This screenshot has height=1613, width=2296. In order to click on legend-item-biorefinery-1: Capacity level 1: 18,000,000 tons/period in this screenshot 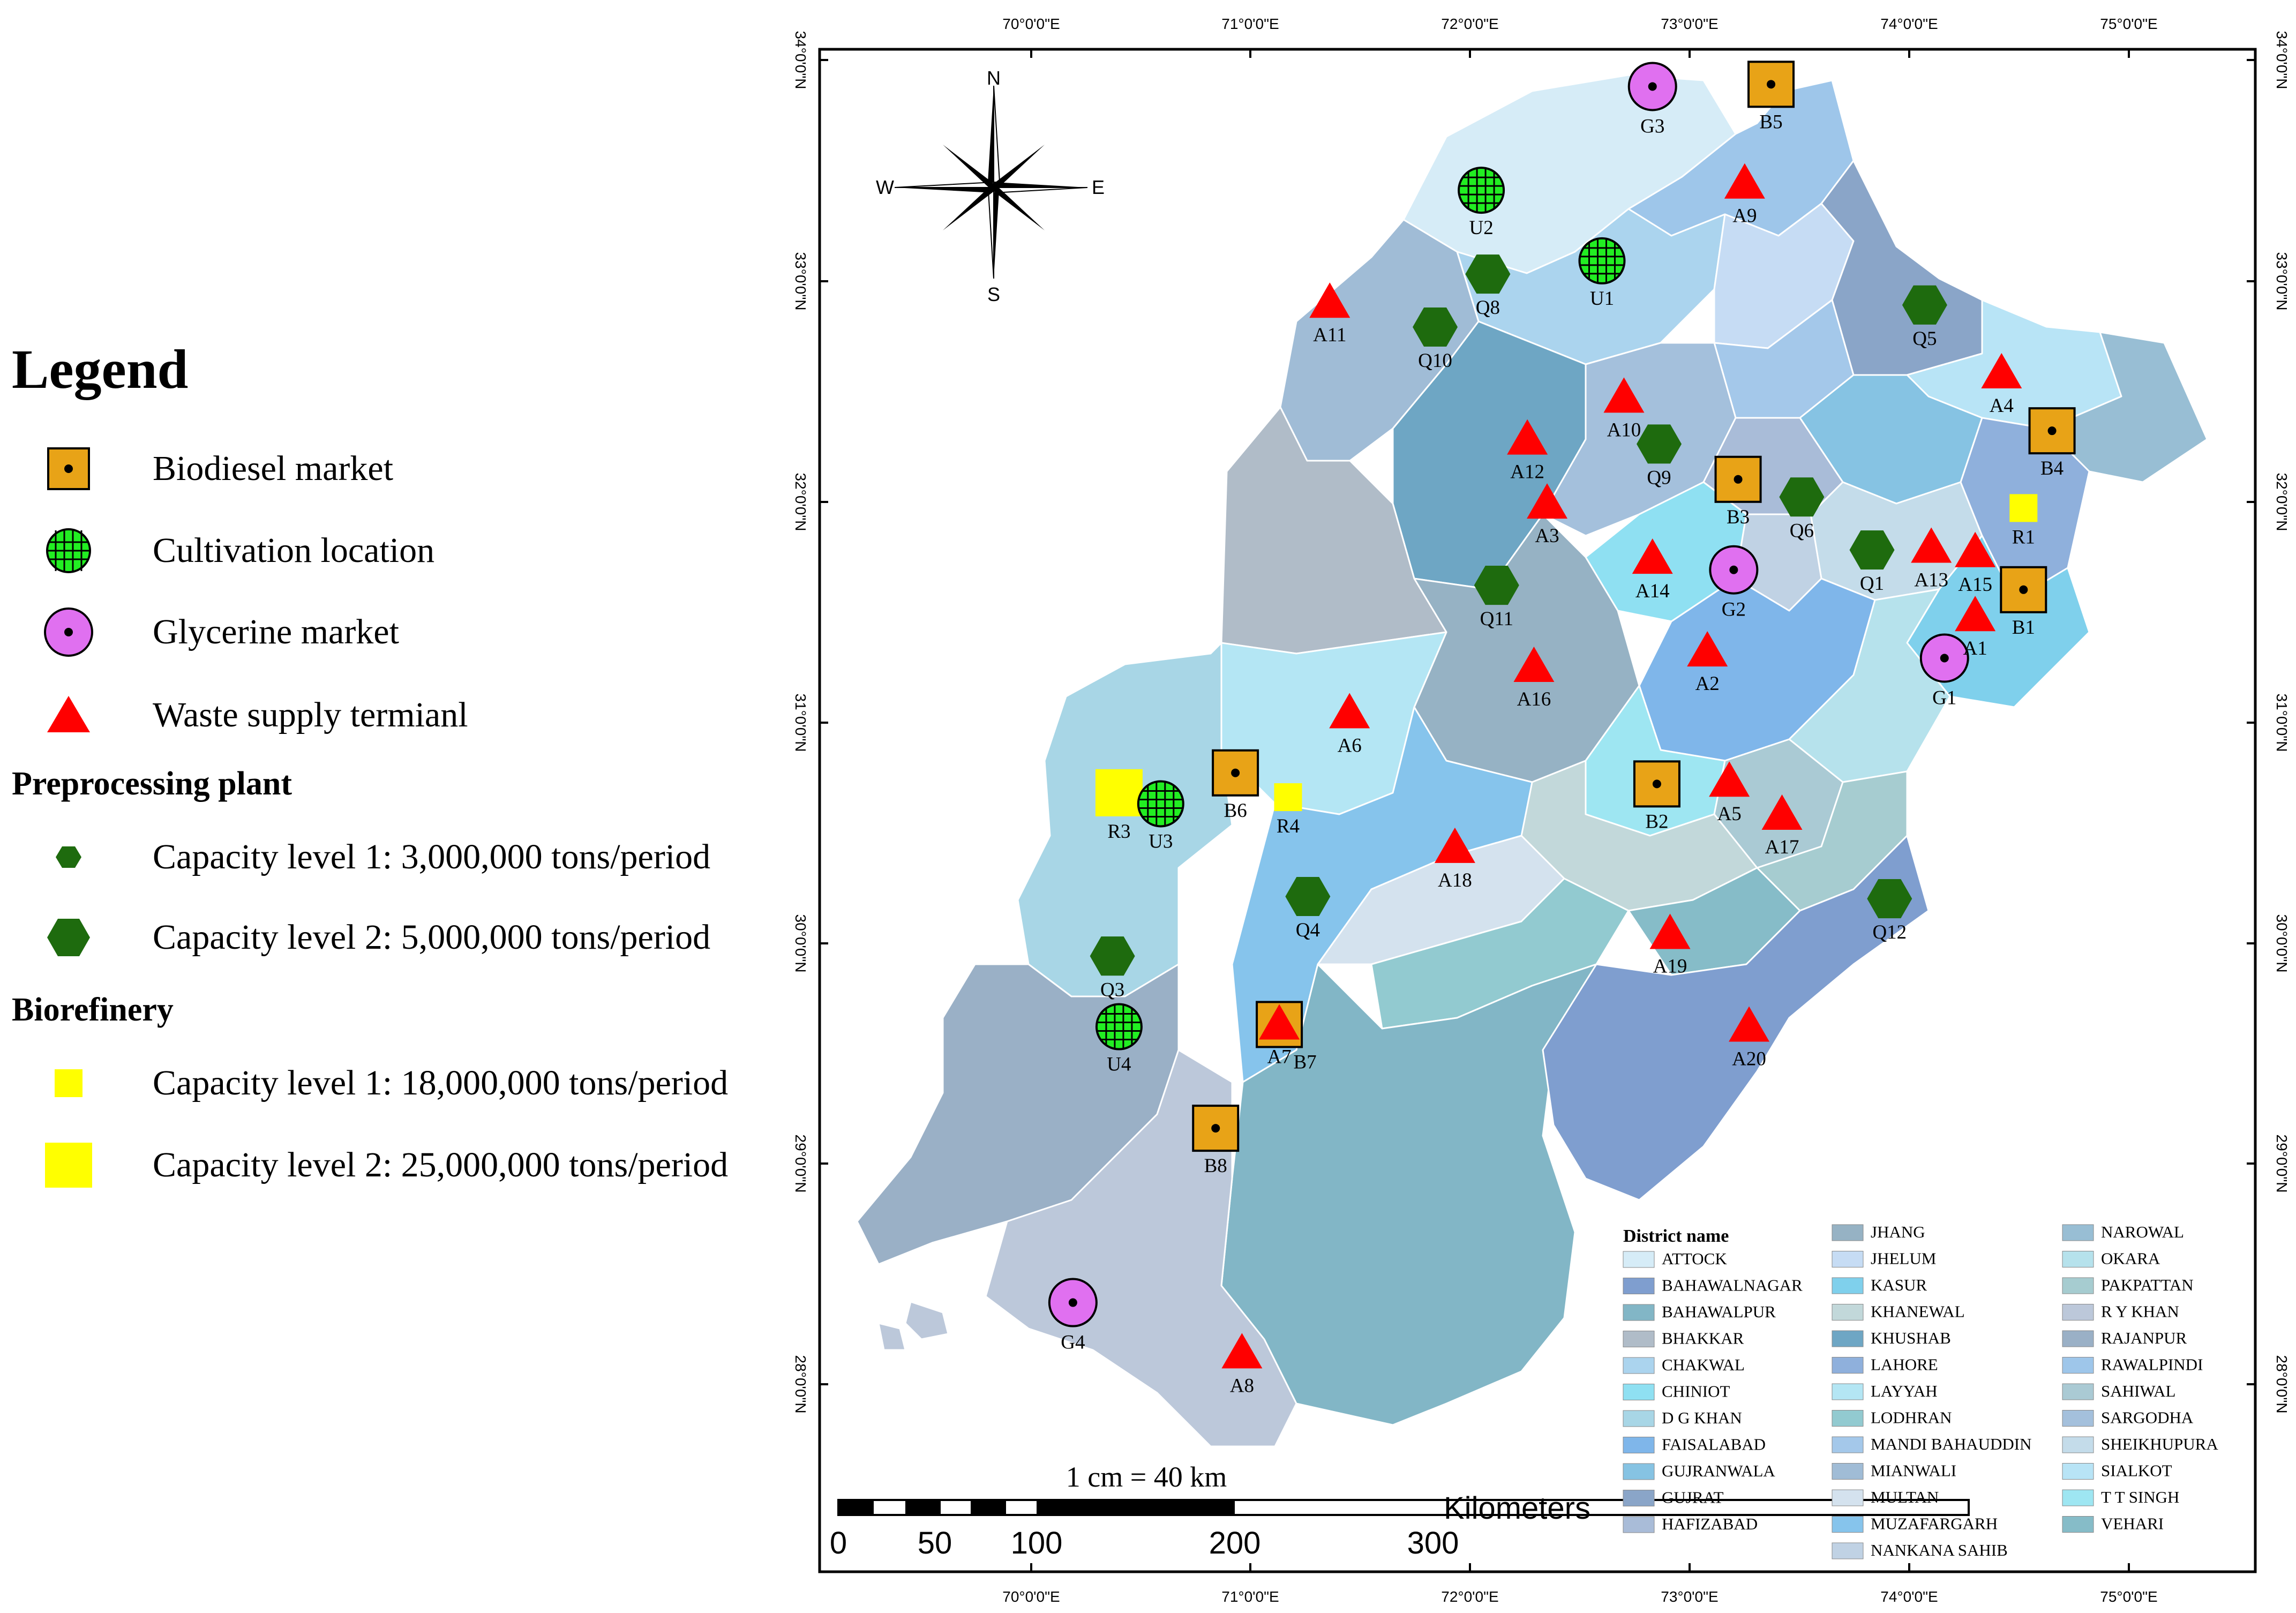, I will do `click(399, 1083)`.